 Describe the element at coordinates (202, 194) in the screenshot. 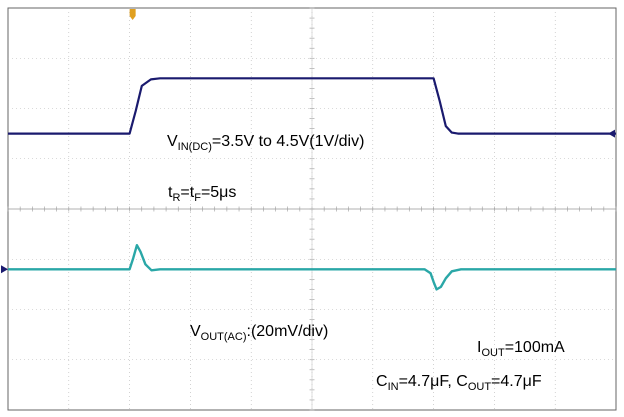

I see `rise-fall-time-annotation: tR=tF=5μs` at that location.